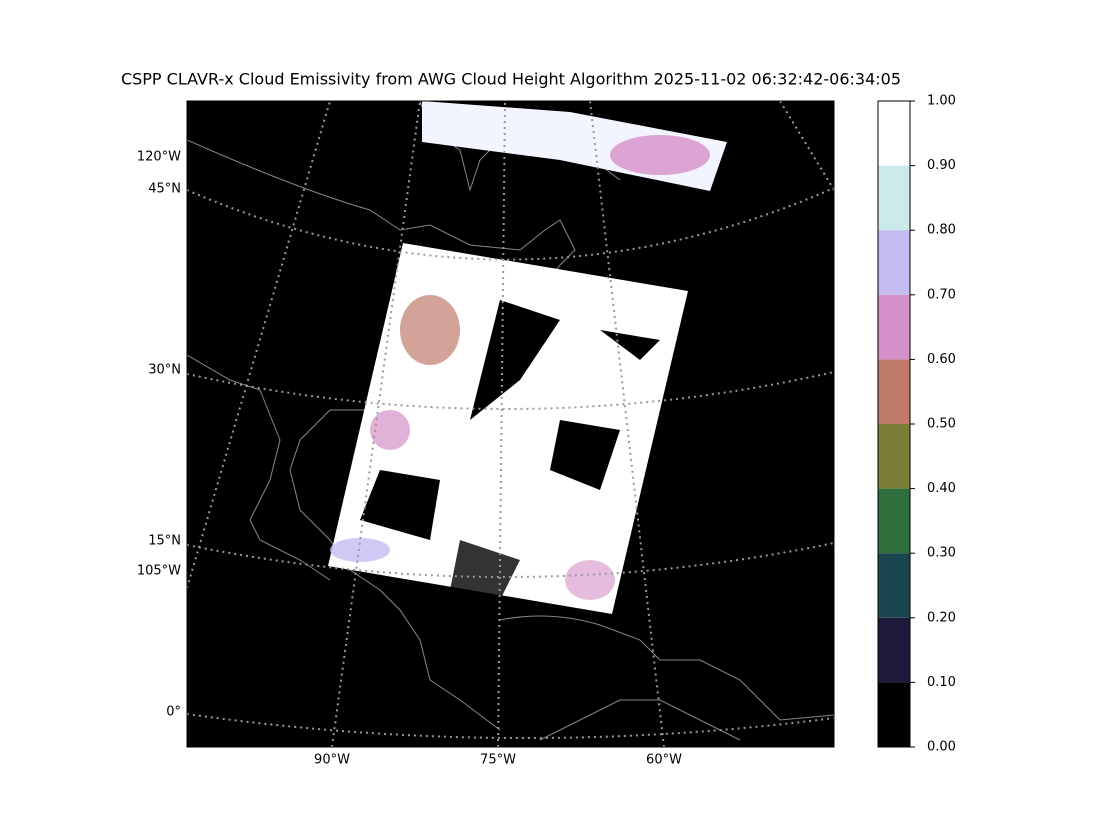  What do you see at coordinates (941, 424) in the screenshot?
I see `colorbar-tick-label: 0.50` at bounding box center [941, 424].